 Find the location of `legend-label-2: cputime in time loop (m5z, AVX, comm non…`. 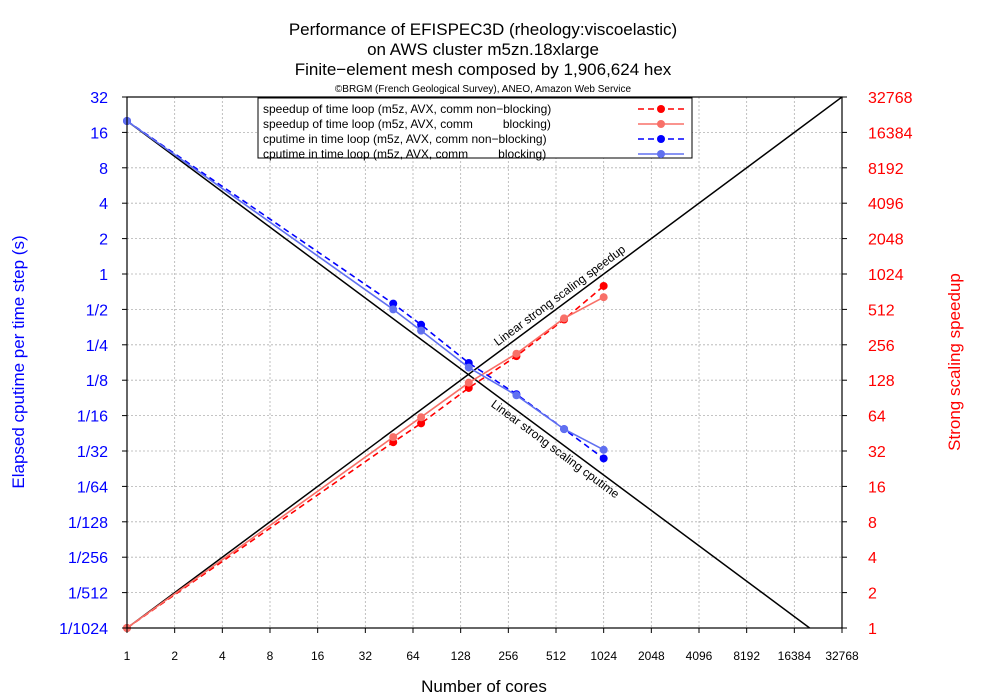

legend-label-2: cputime in time loop (m5z, AVX, comm non… is located at coordinates (405, 139).